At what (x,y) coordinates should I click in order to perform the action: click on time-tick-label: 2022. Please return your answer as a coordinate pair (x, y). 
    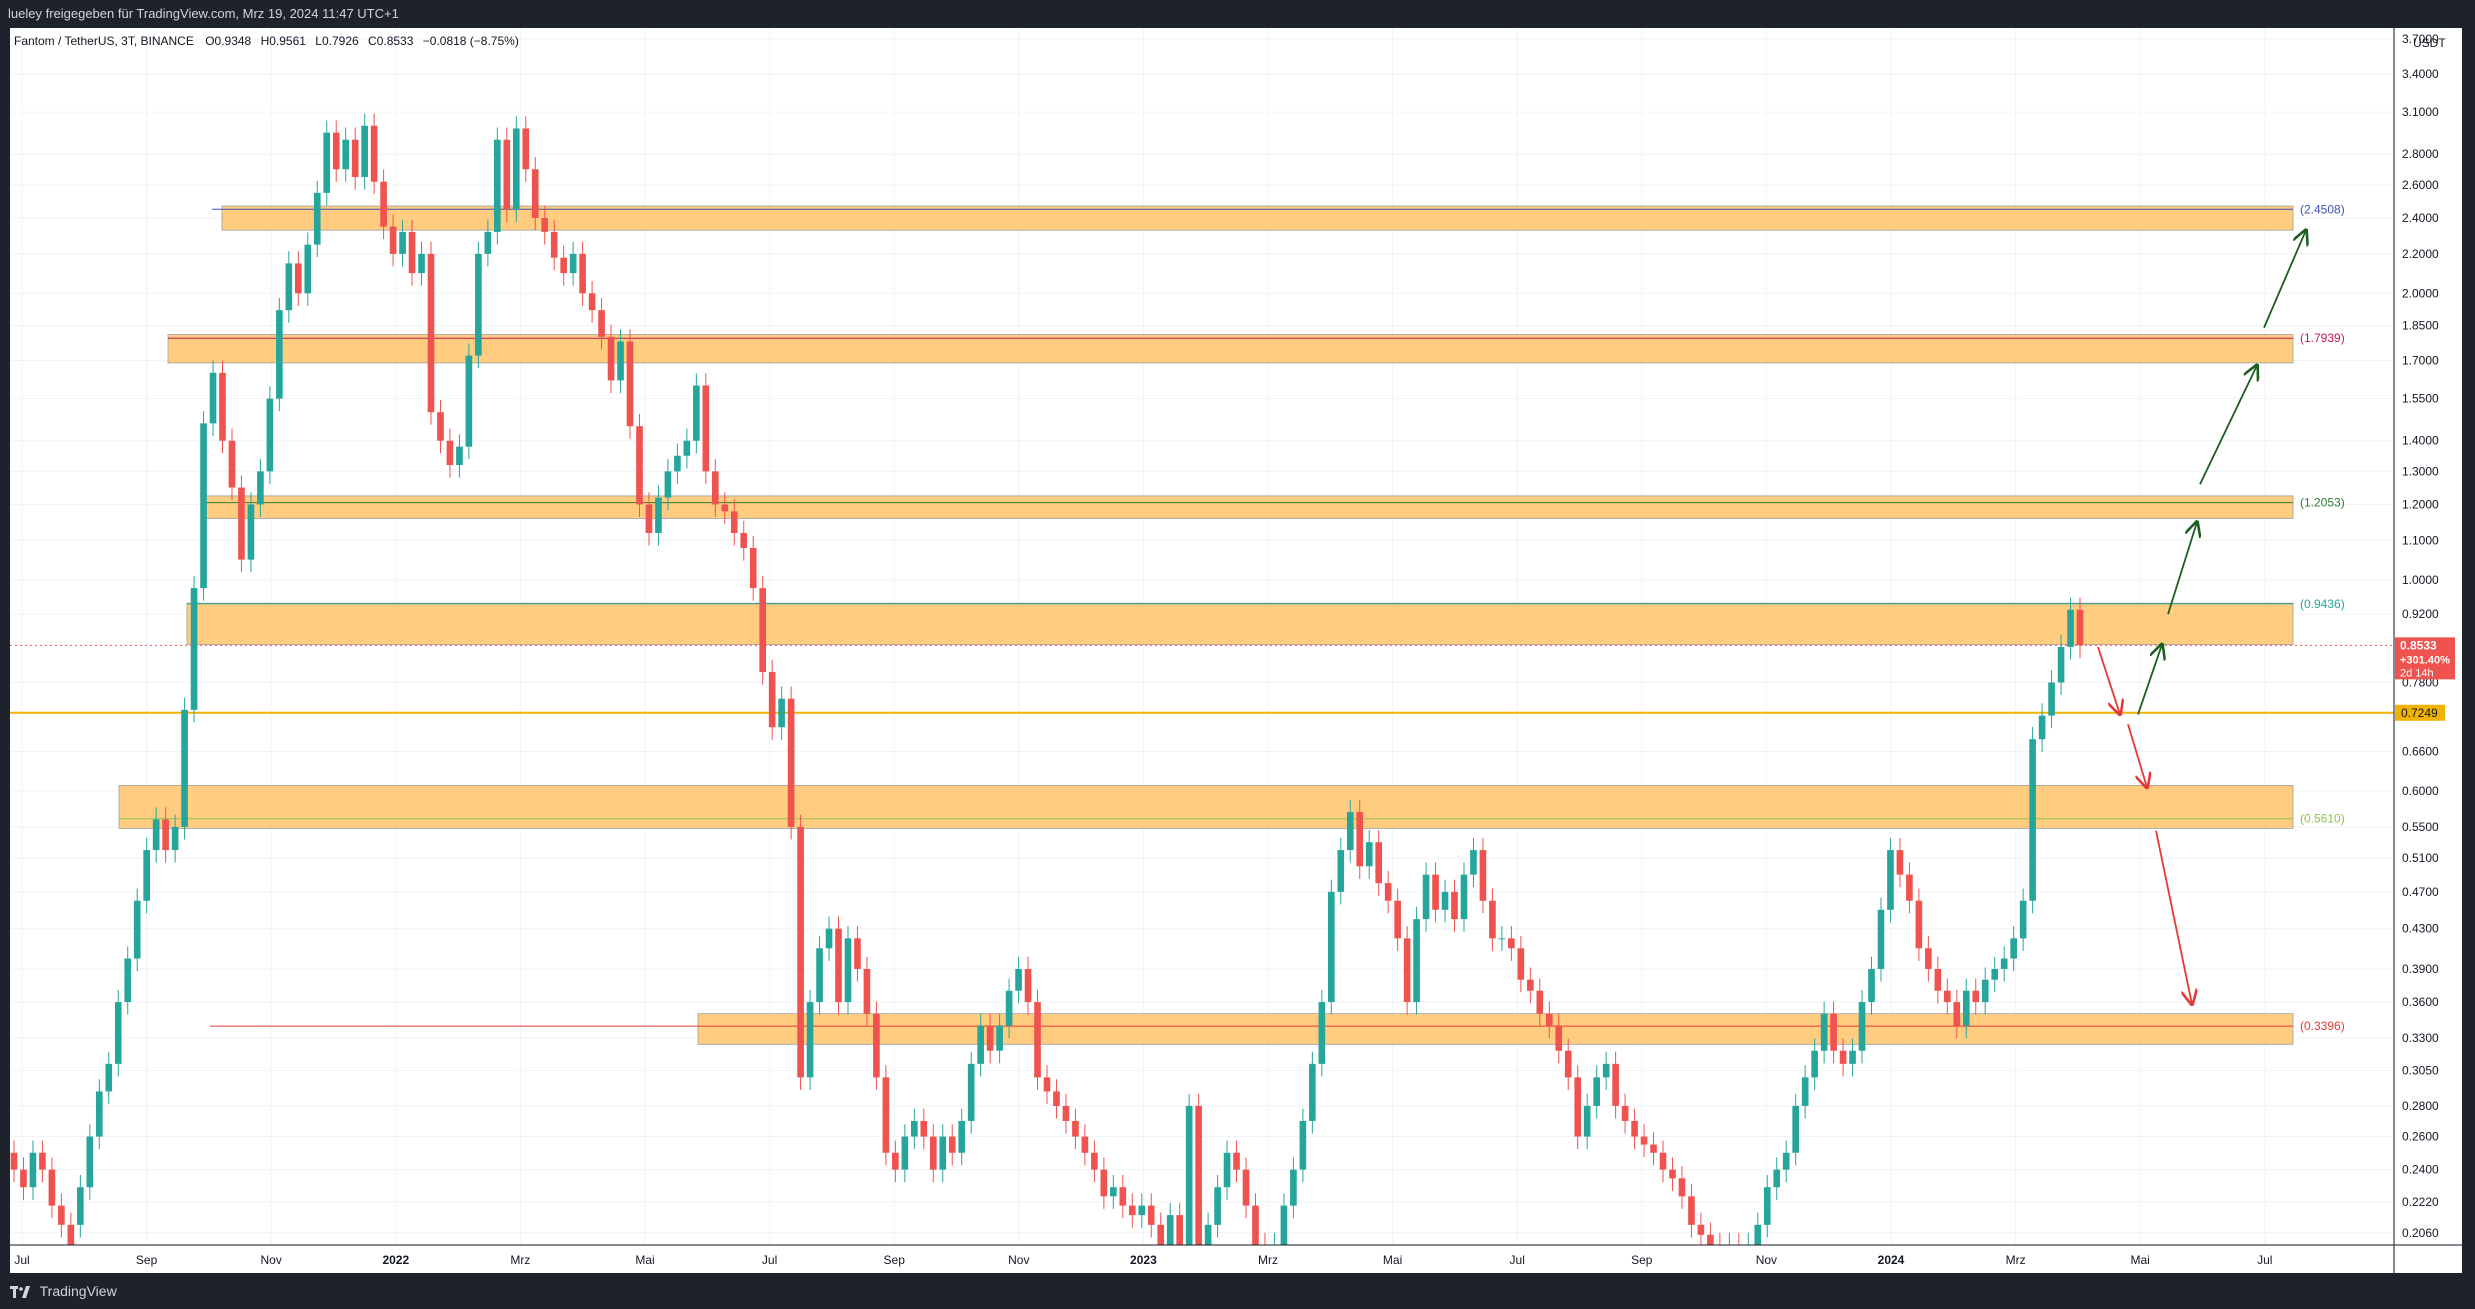
    Looking at the image, I should click on (395, 1260).